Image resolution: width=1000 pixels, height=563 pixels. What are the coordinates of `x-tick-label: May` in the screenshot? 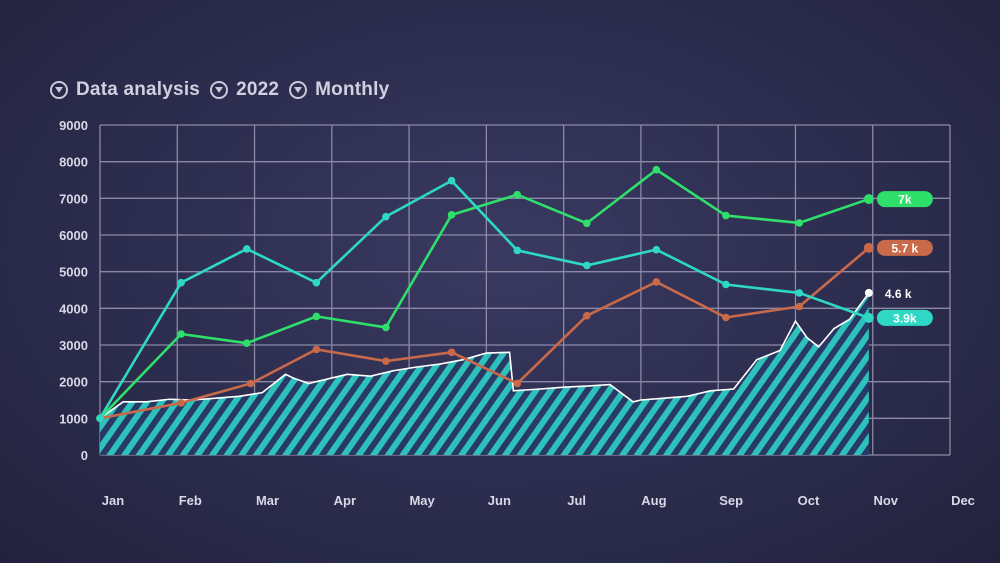 It's located at (422, 500).